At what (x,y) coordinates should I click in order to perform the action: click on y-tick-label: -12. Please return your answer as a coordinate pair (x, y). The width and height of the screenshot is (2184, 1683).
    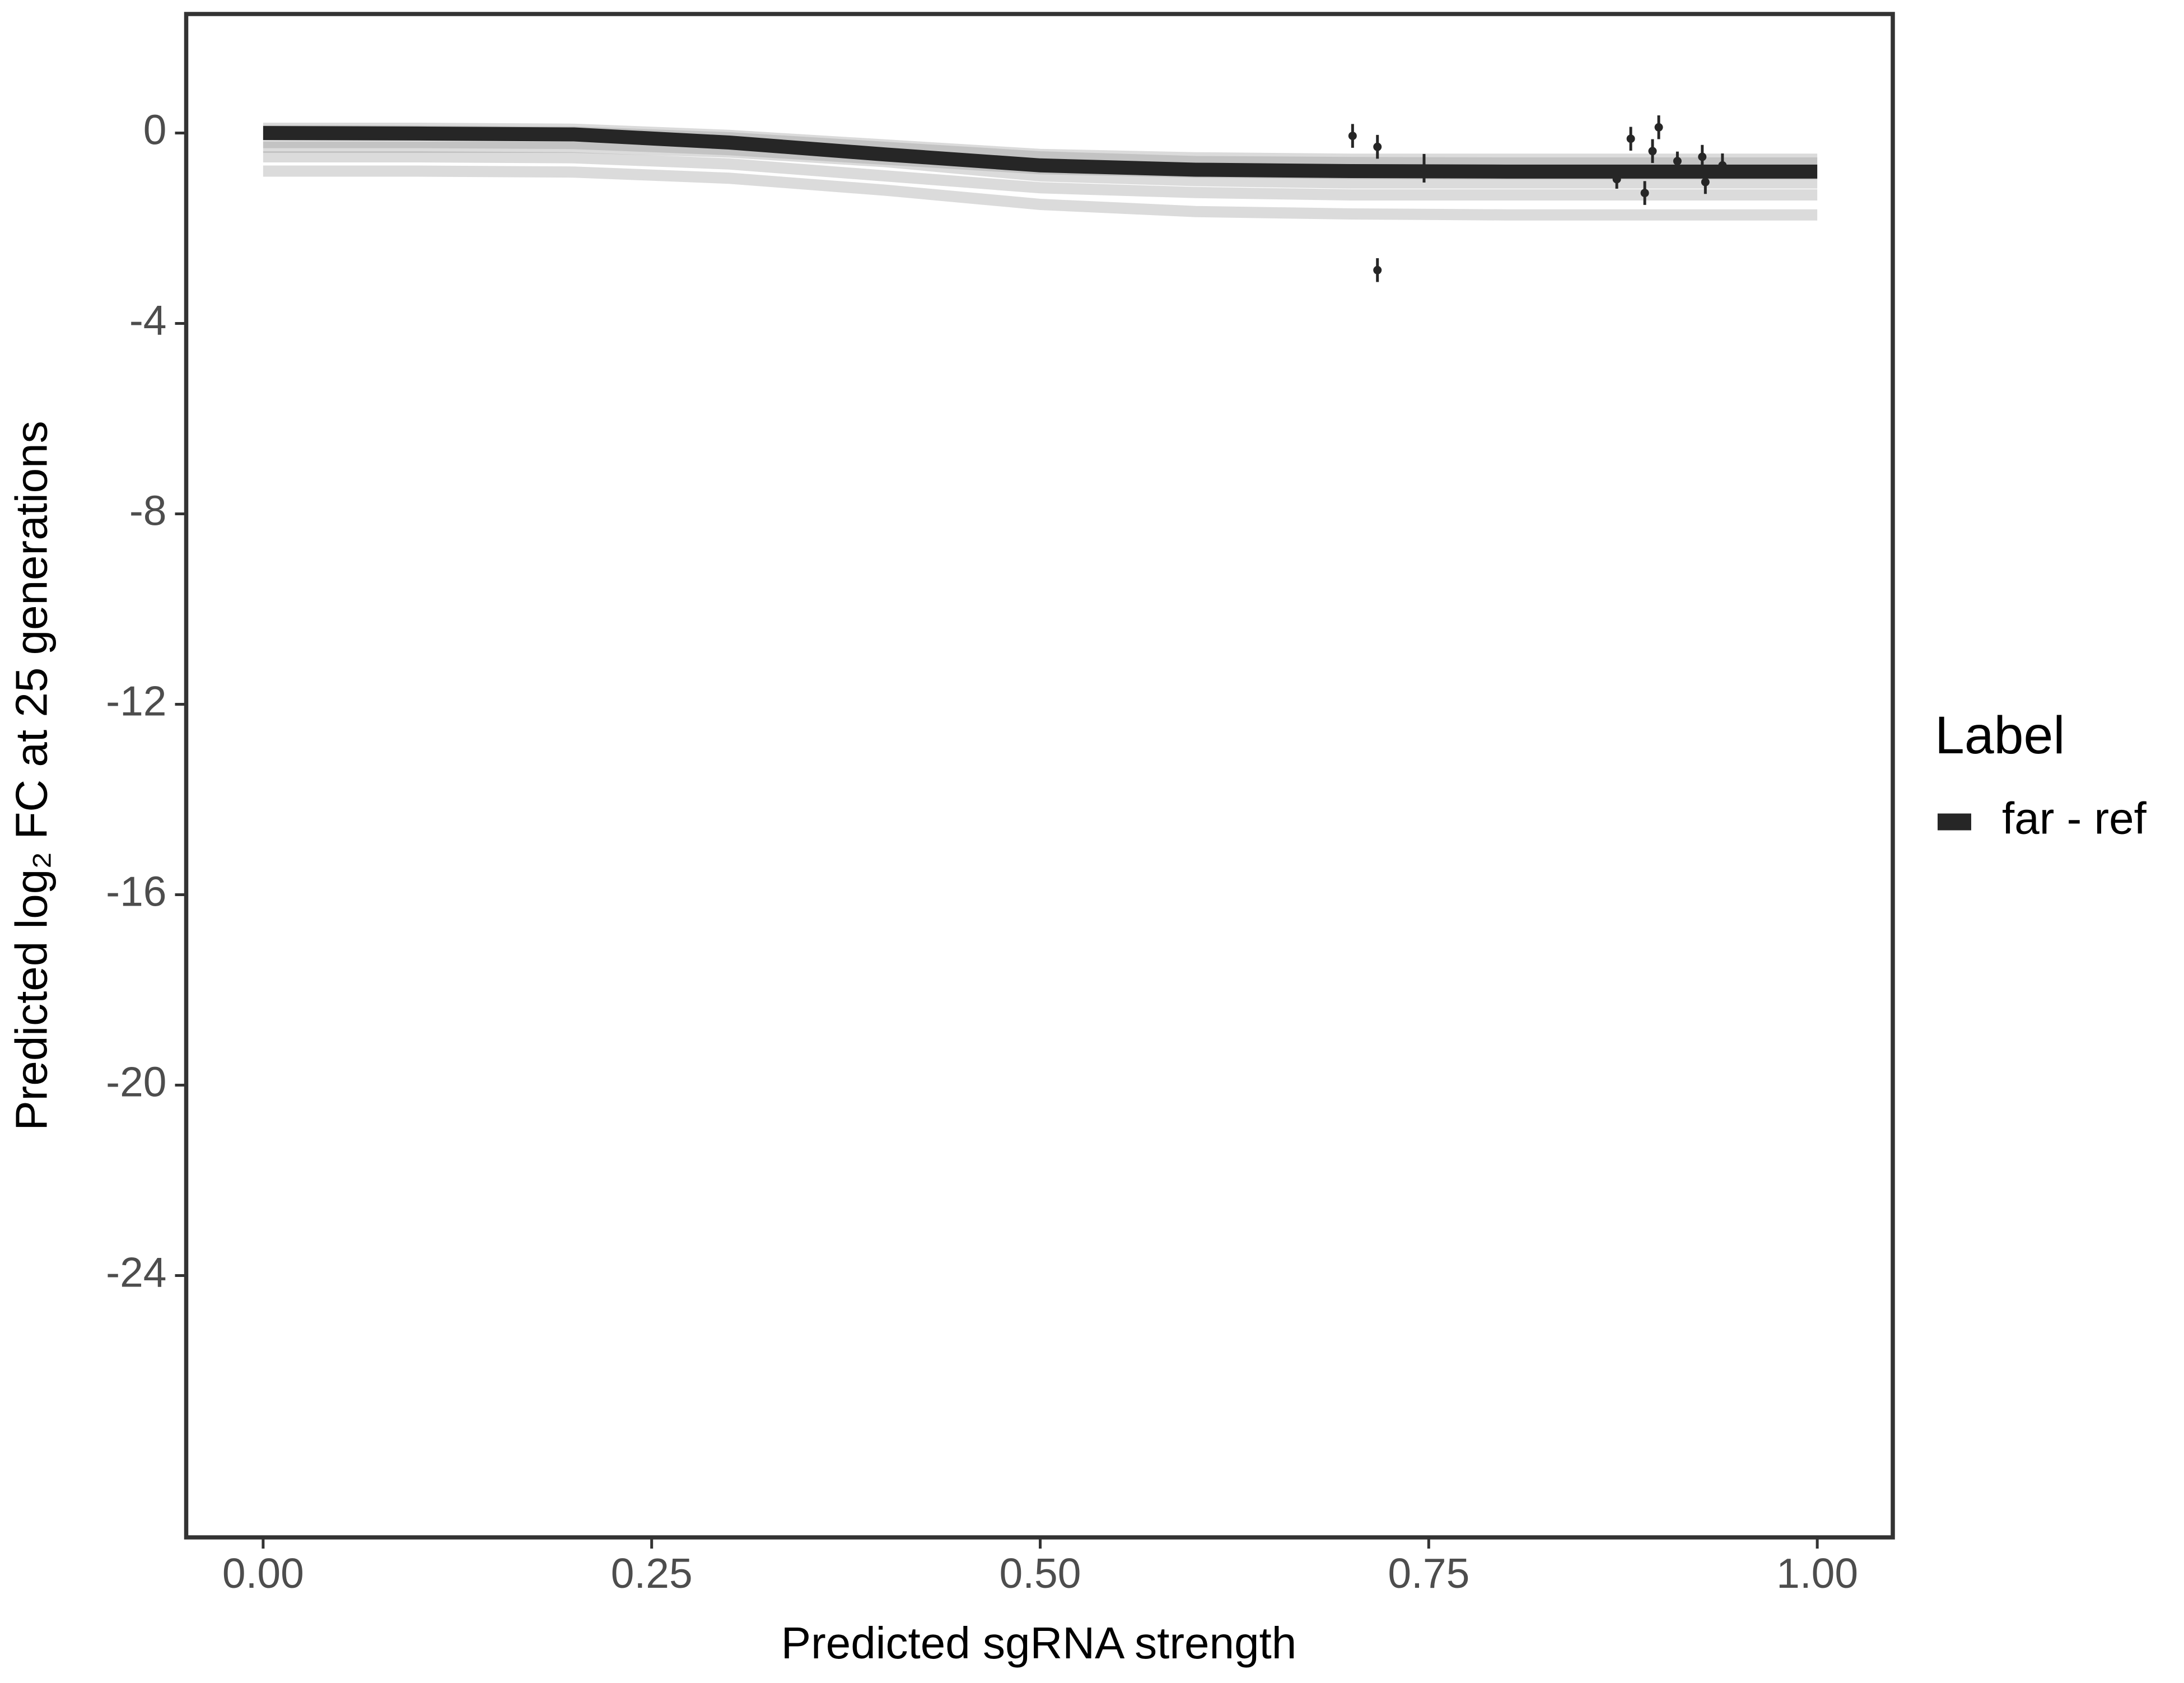
    Looking at the image, I should click on (136, 700).